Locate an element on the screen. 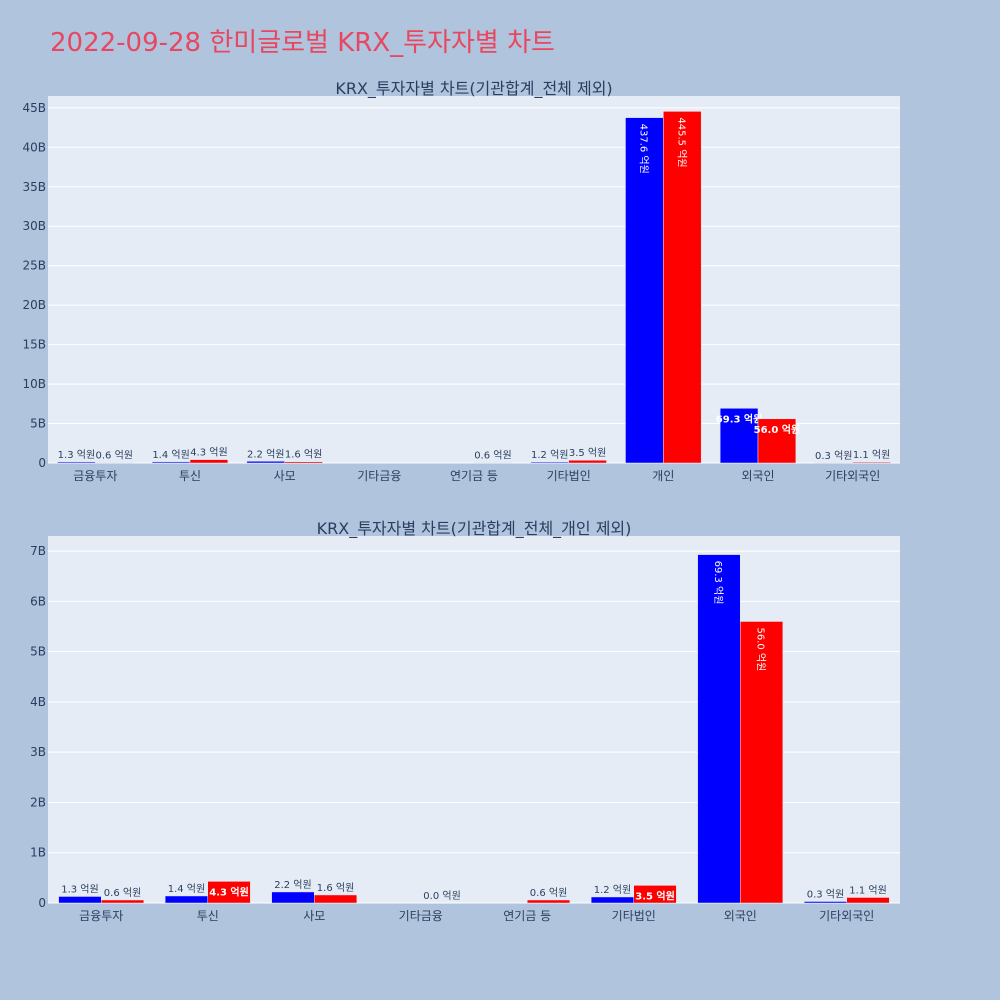 The width and height of the screenshot is (1000, 1000). y-tick-label: 35B is located at coordinates (34, 187).